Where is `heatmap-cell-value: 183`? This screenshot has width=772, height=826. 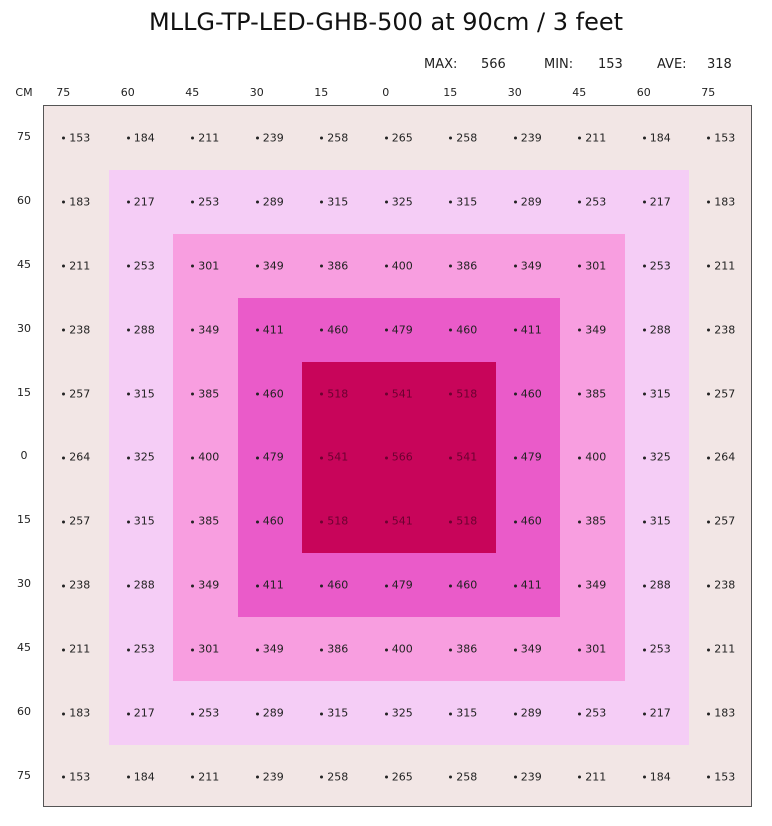
heatmap-cell-value: 183 is located at coordinates (721, 201).